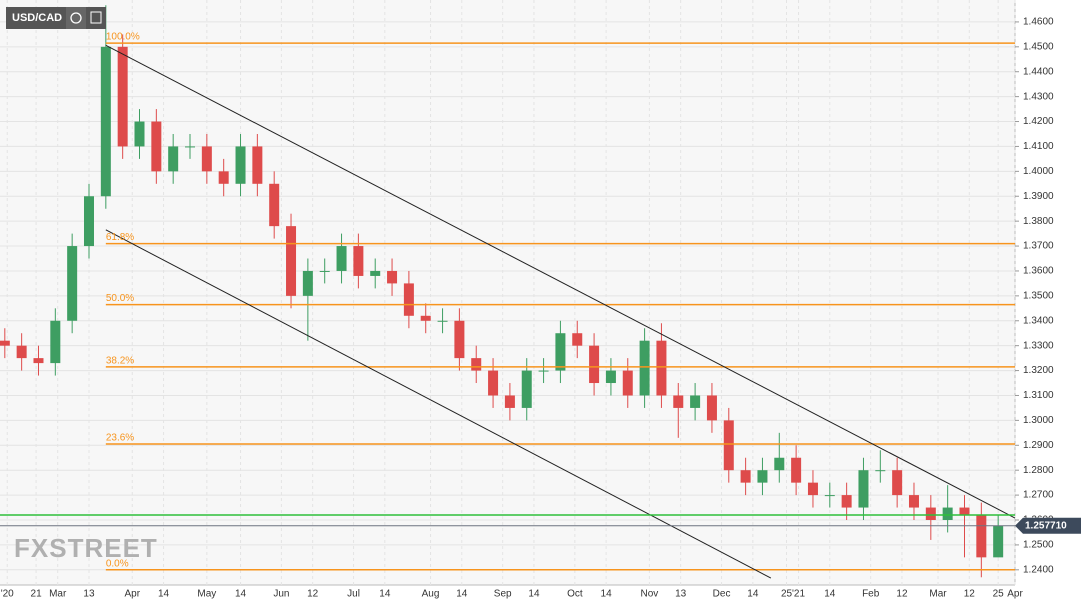 The width and height of the screenshot is (1081, 603). What do you see at coordinates (120, 298) in the screenshot?
I see `fib-label: 50.0%` at bounding box center [120, 298].